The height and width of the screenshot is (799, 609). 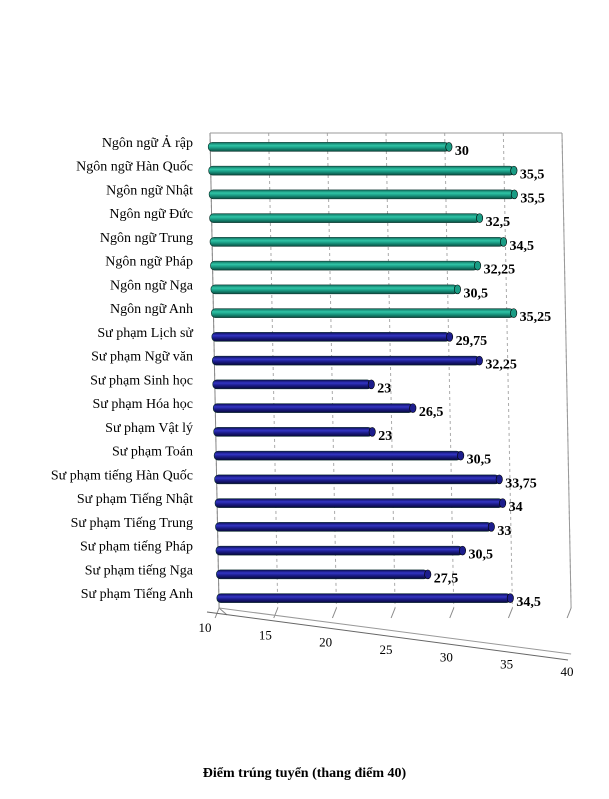 What do you see at coordinates (152, 285) in the screenshot?
I see `category-label-6: Ngôn ngữ Nga` at bounding box center [152, 285].